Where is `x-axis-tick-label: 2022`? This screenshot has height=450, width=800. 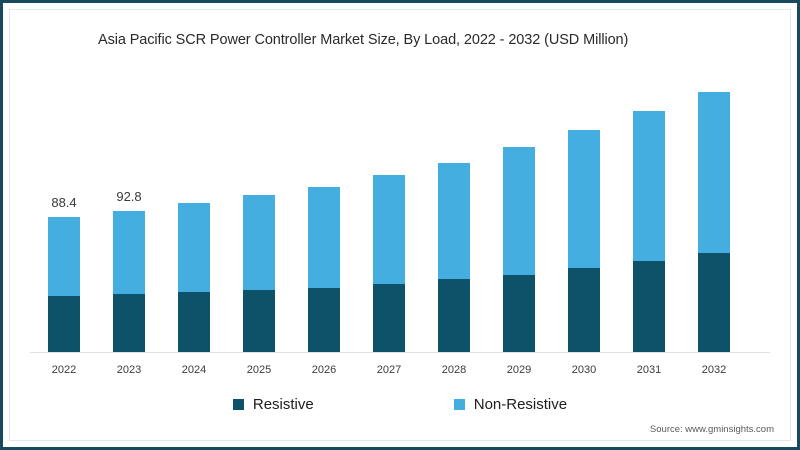 x-axis-tick-label: 2022 is located at coordinates (64, 370).